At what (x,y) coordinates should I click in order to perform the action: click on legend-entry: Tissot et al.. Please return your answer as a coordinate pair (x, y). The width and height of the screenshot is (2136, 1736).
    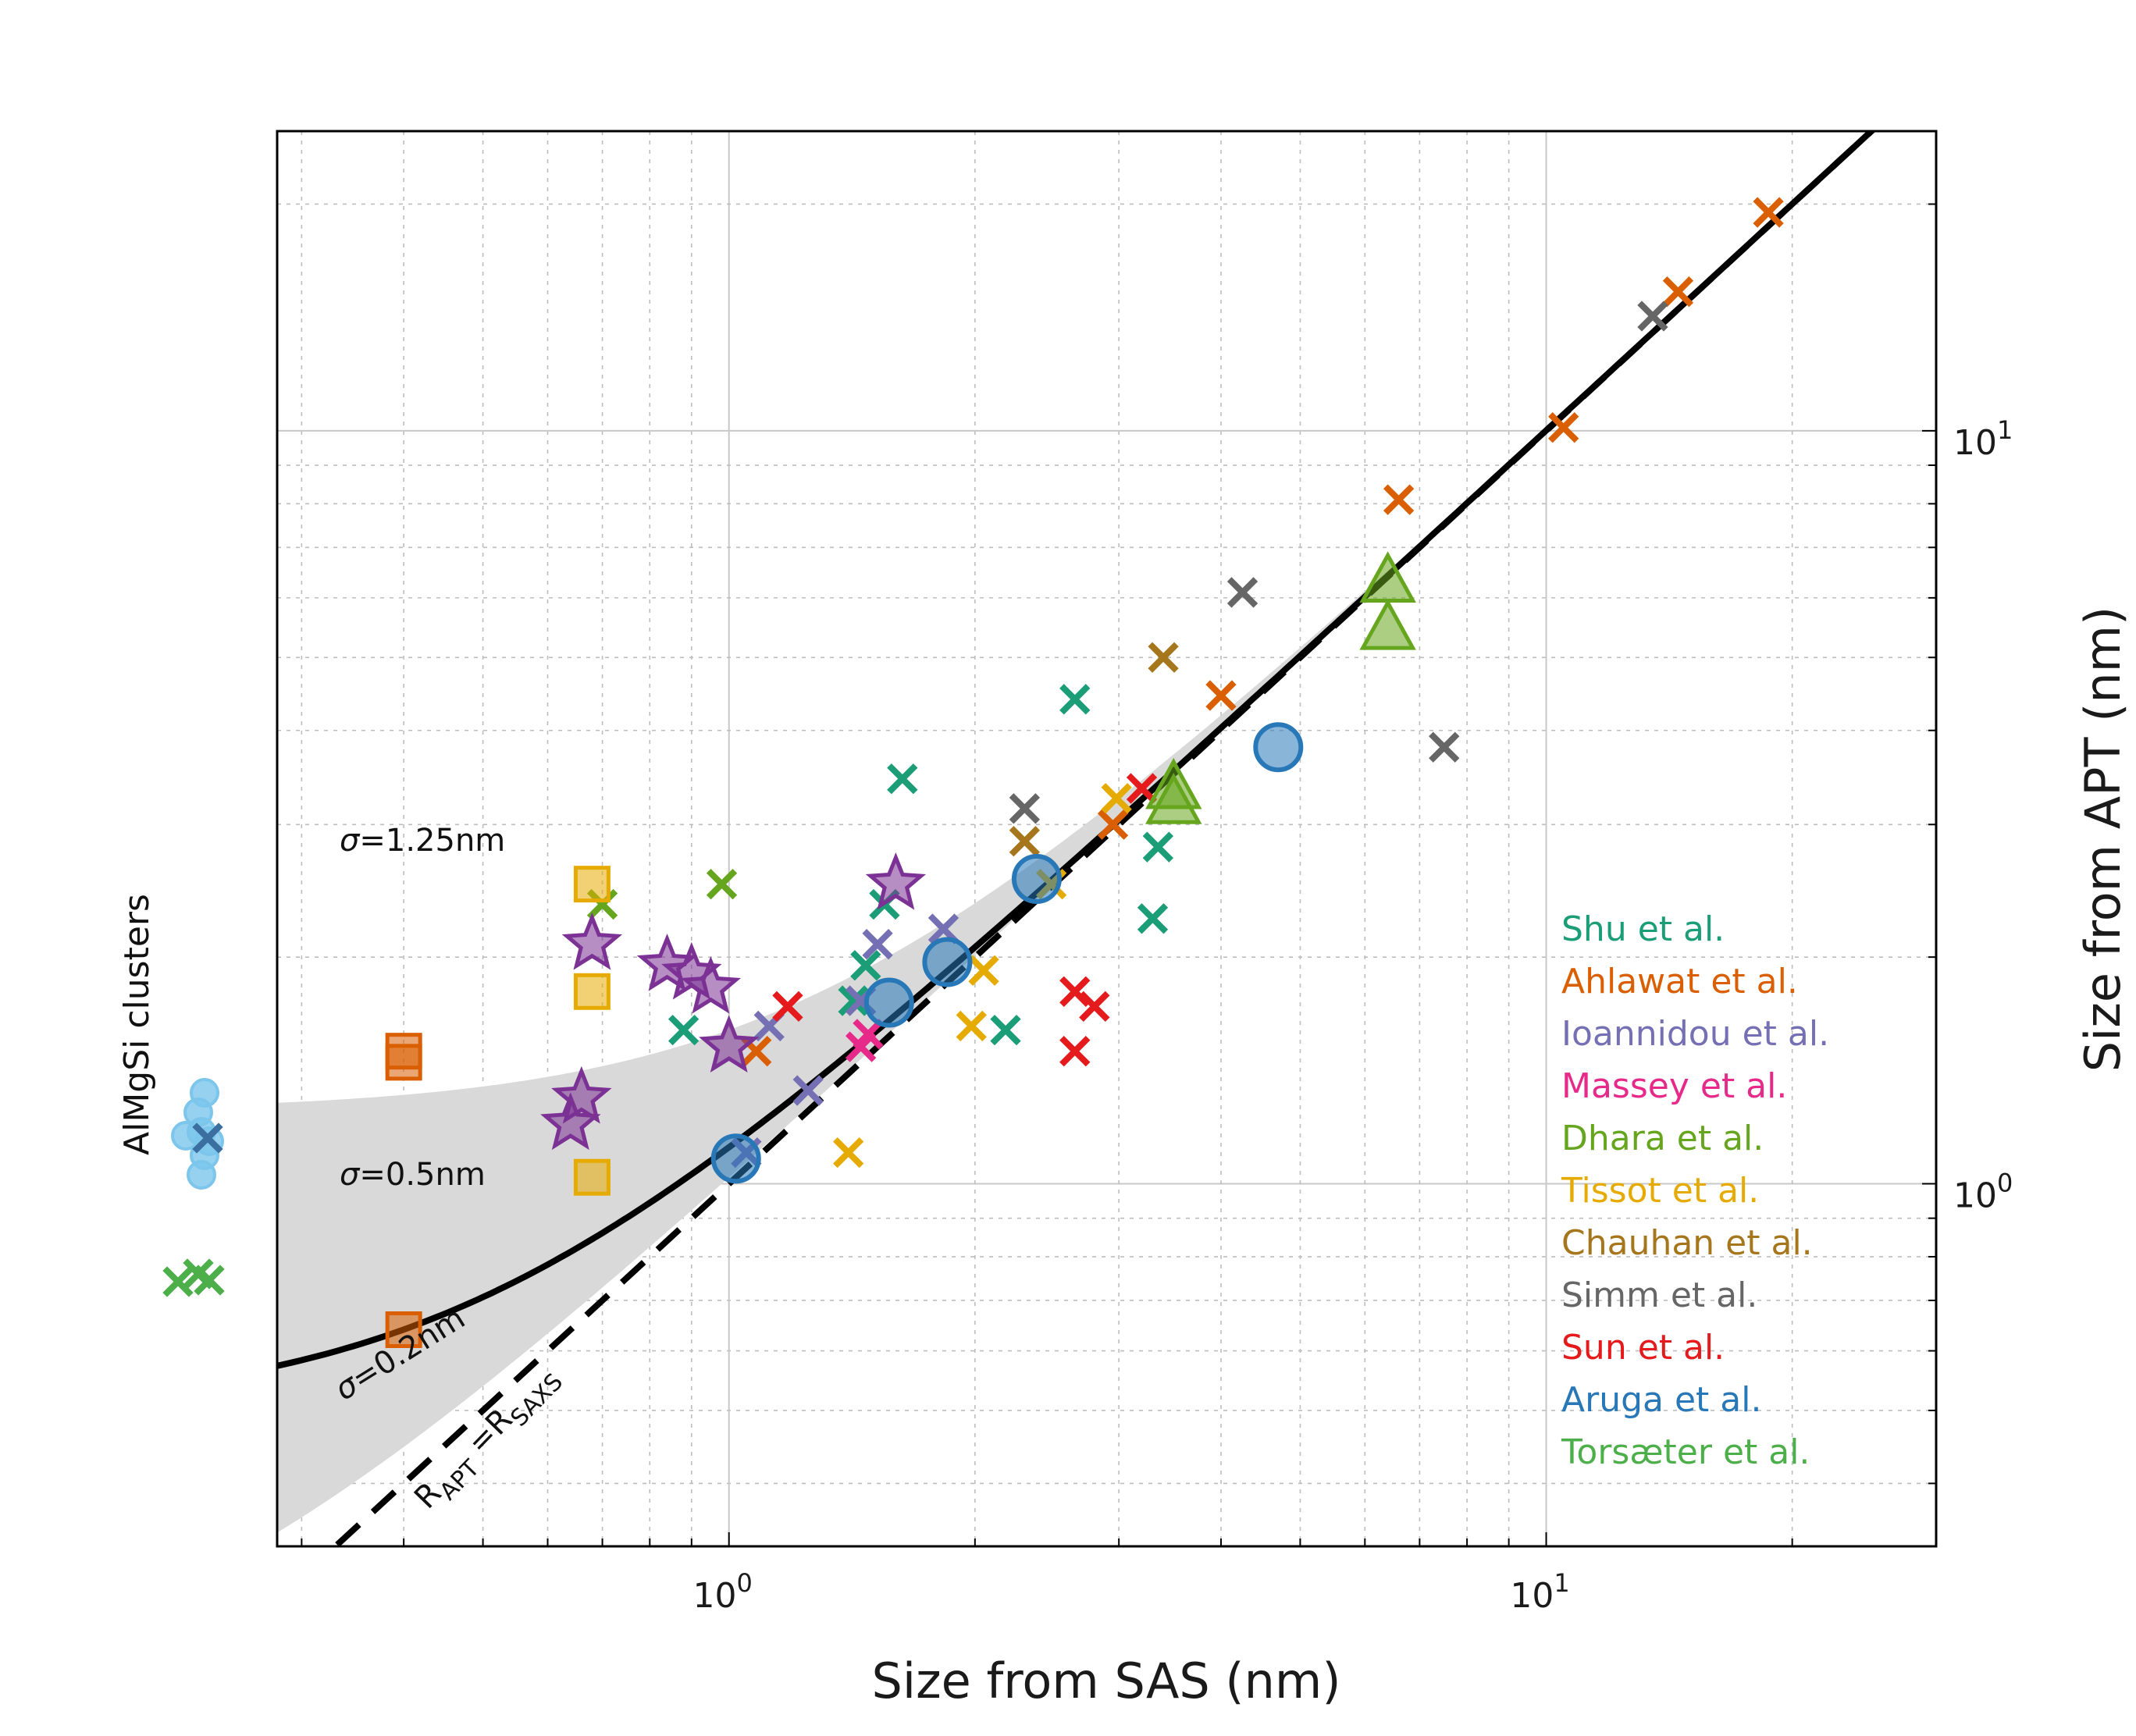
    Looking at the image, I should click on (1660, 1191).